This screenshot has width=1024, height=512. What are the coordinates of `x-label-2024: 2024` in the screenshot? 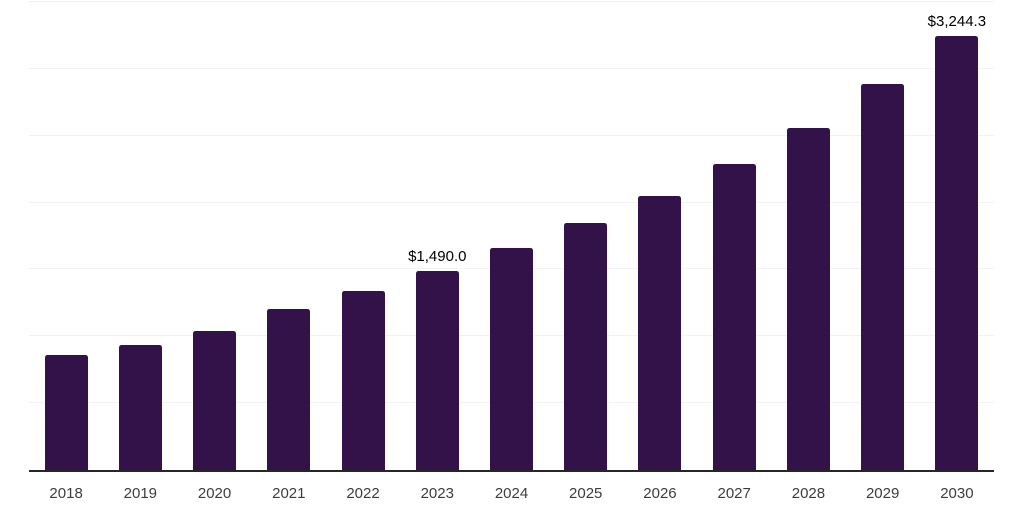 It's located at (511, 493).